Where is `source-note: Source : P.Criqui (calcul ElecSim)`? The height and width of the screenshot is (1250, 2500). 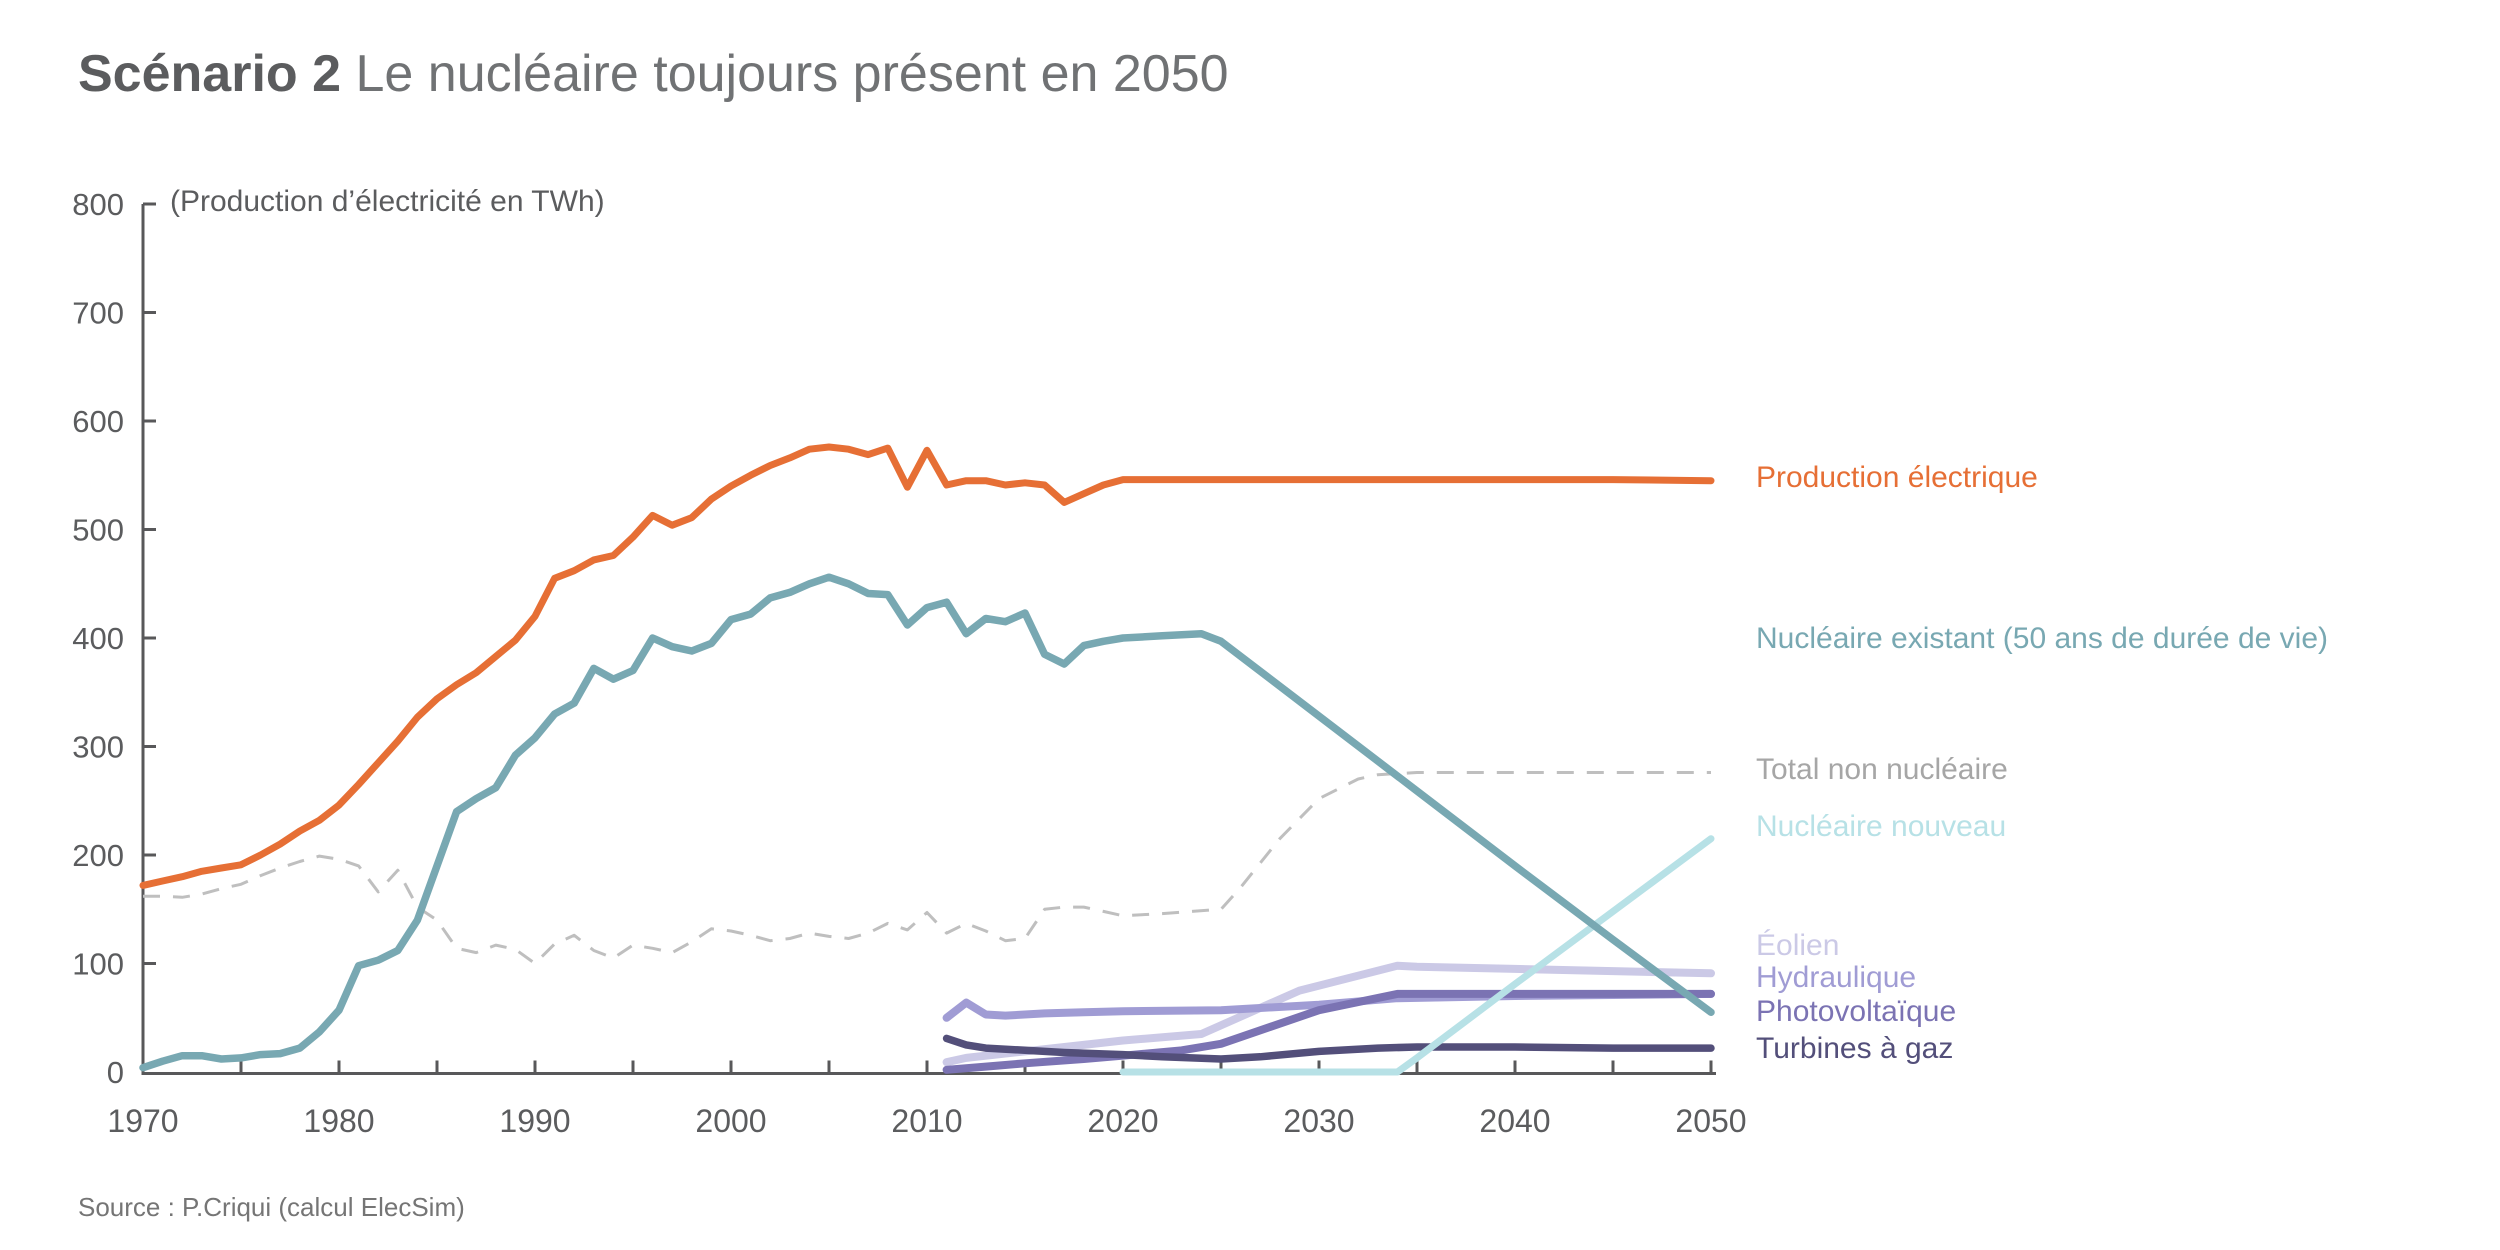 source-note: Source : P.Criqui (calcul ElecSim) is located at coordinates (271, 1207).